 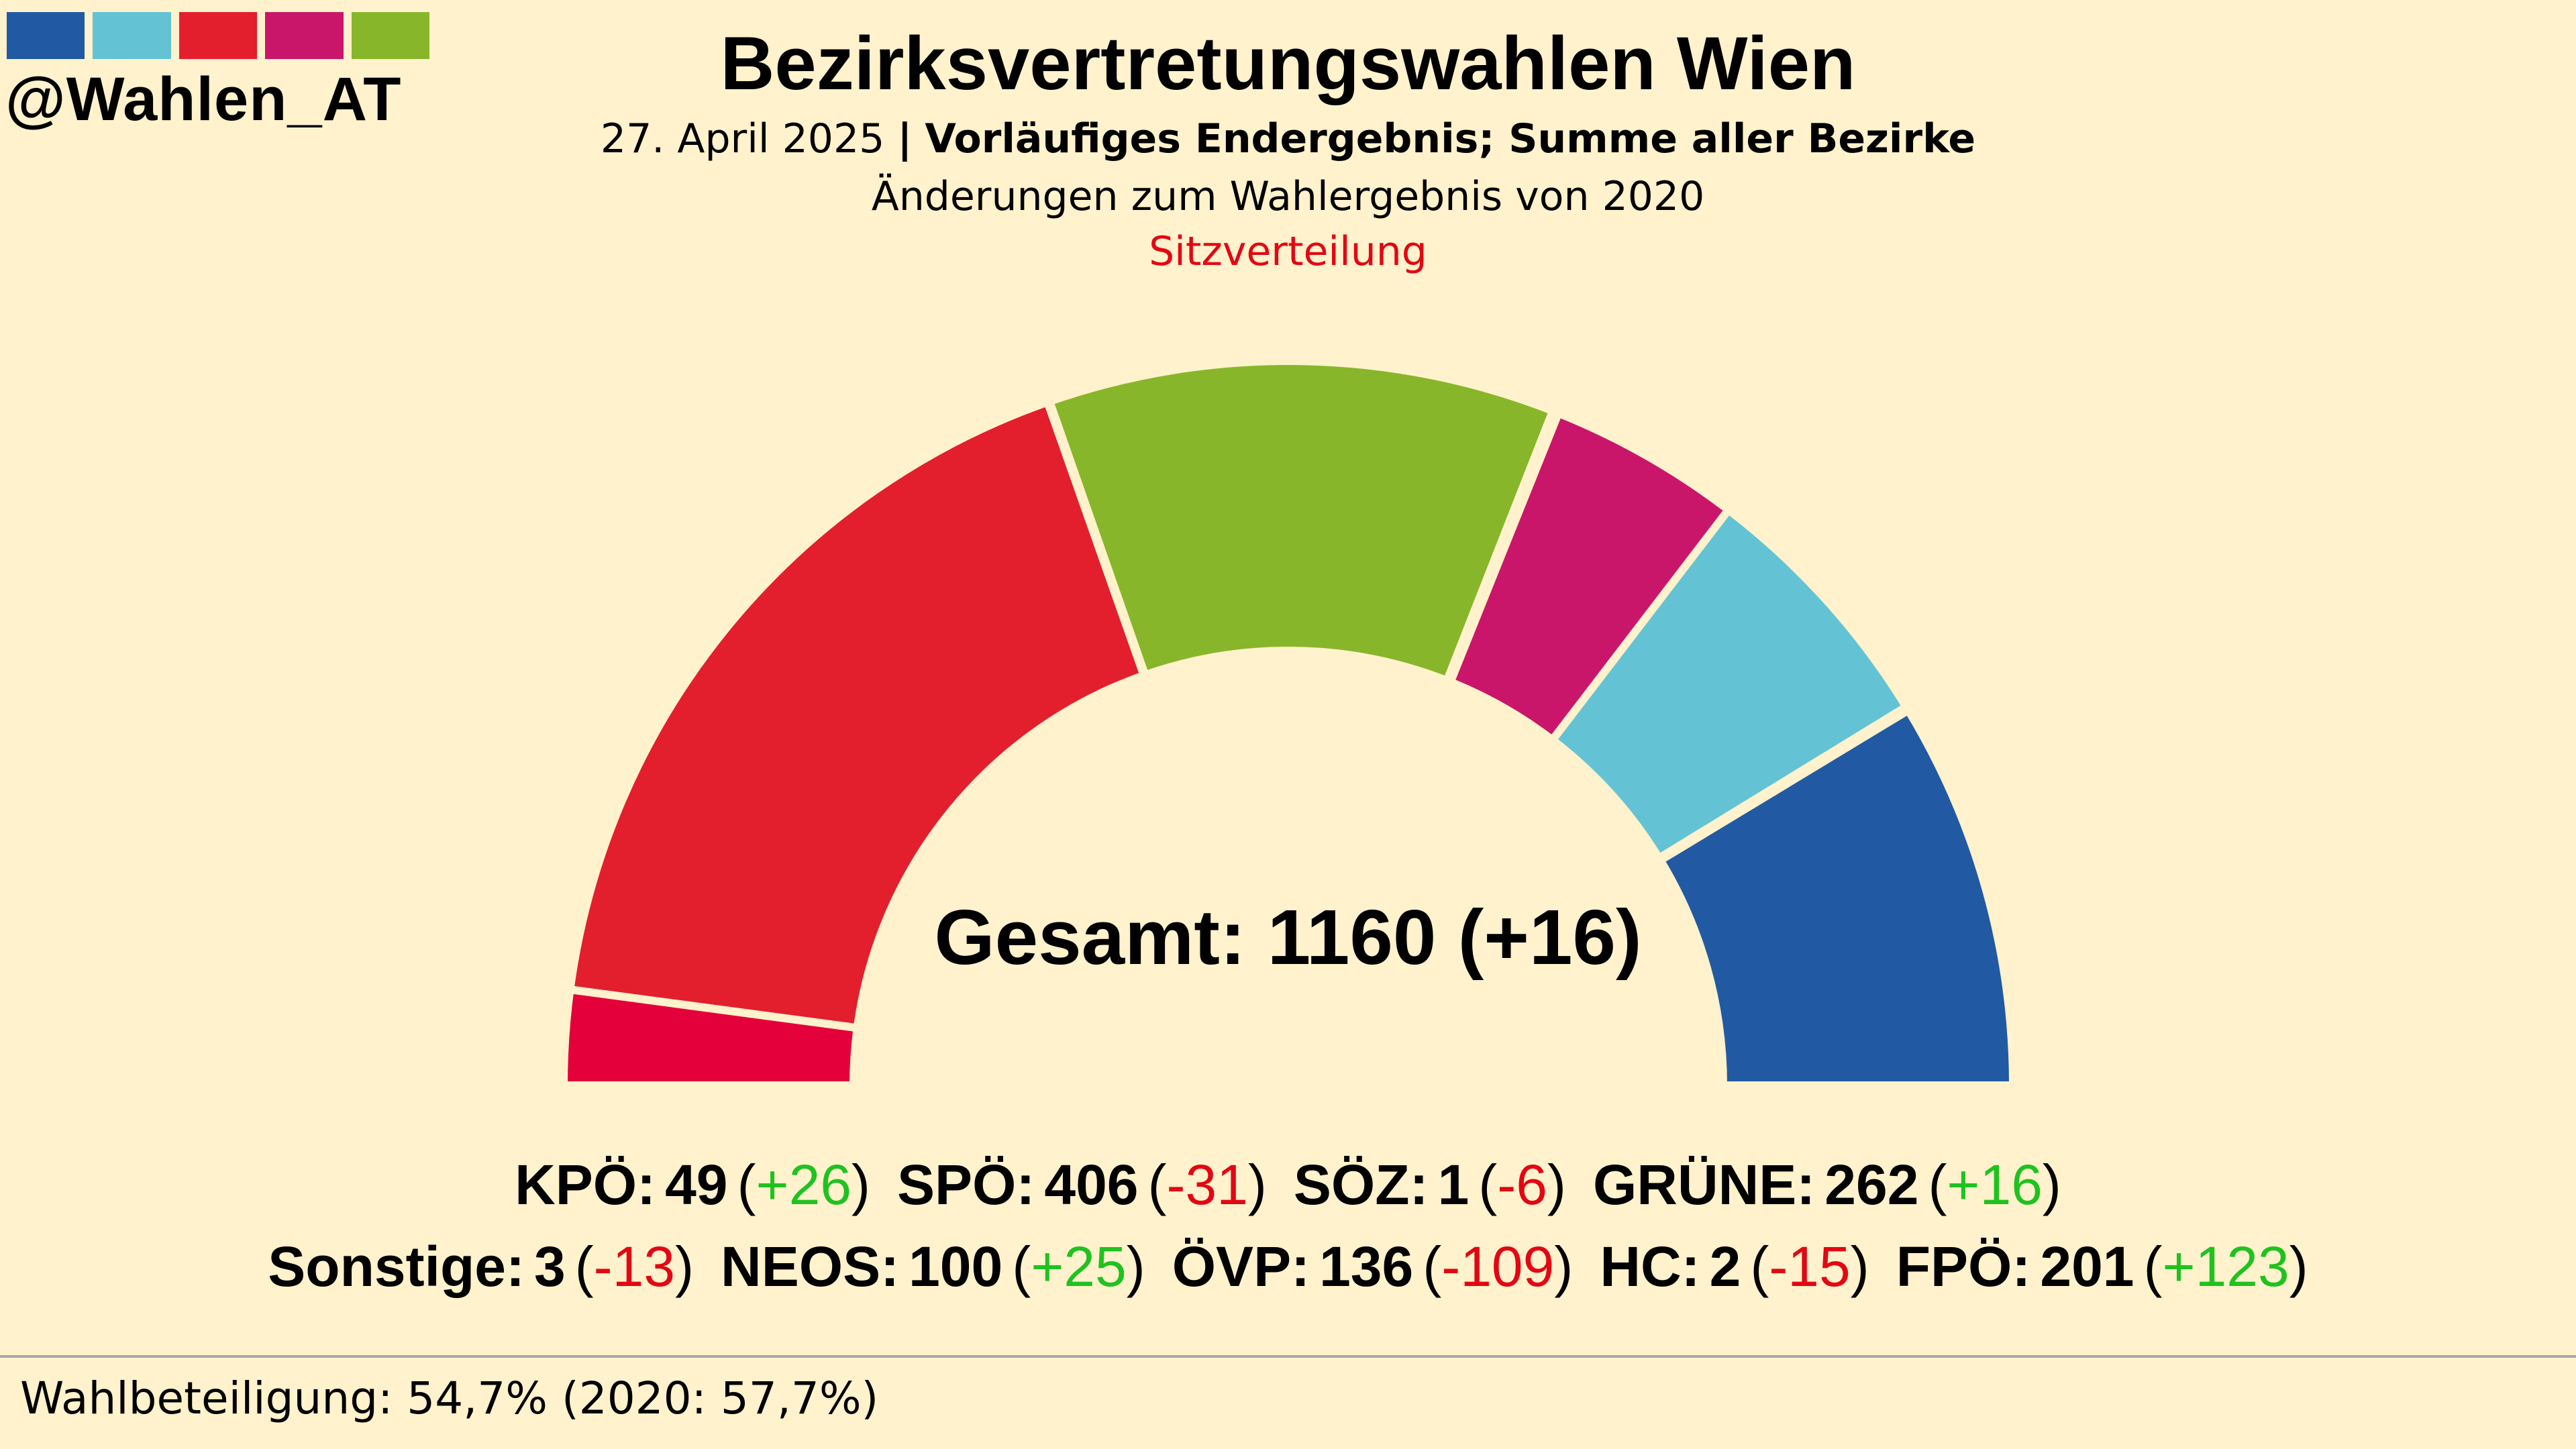 What do you see at coordinates (966, 1184) in the screenshot?
I see `legend-party-name: SPÖ:` at bounding box center [966, 1184].